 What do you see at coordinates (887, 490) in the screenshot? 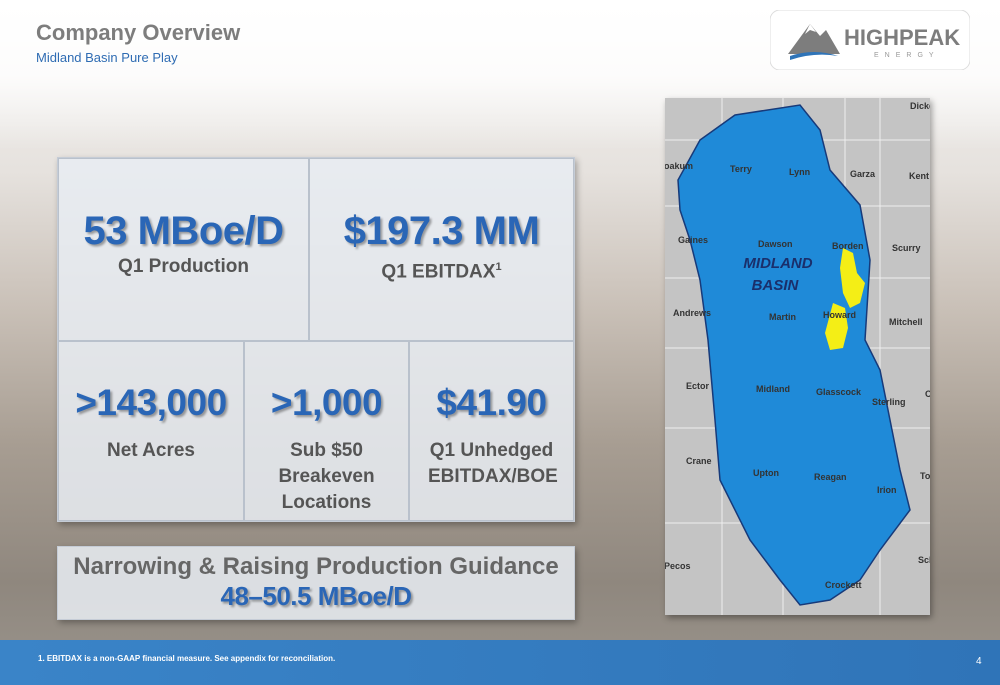
I see `county-label: Irion` at bounding box center [887, 490].